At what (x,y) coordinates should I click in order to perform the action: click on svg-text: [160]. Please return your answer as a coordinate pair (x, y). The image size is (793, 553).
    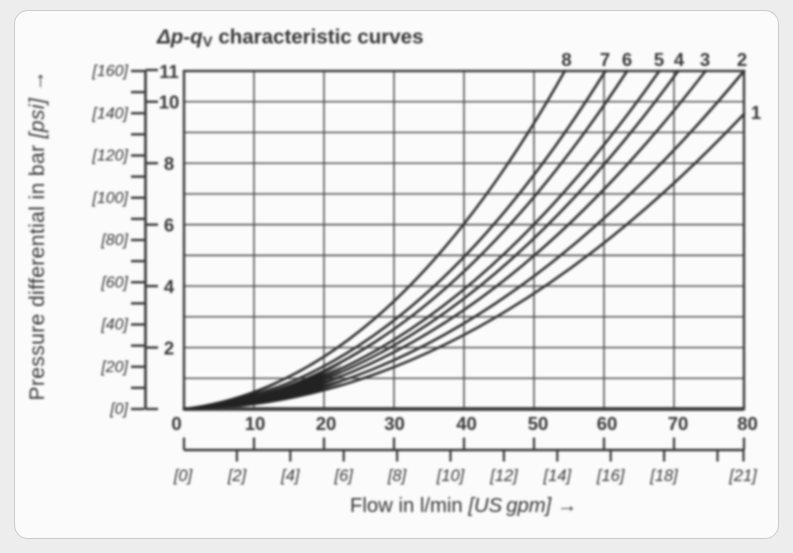
    Looking at the image, I should click on (109, 71).